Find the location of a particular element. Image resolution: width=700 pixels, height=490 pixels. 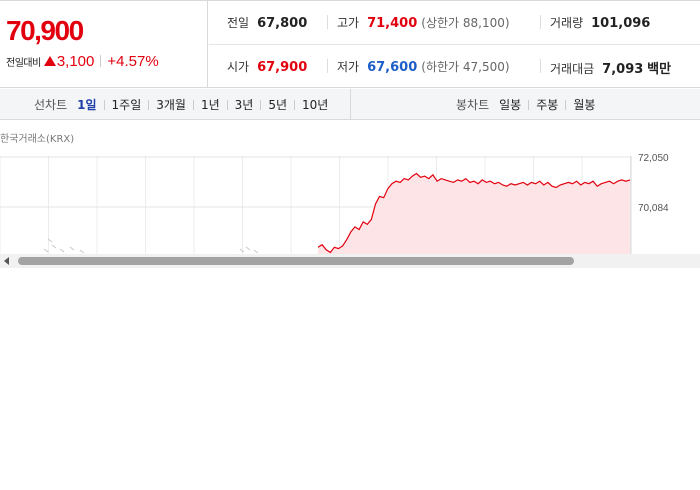

chart-scrollbar is located at coordinates (350, 261).